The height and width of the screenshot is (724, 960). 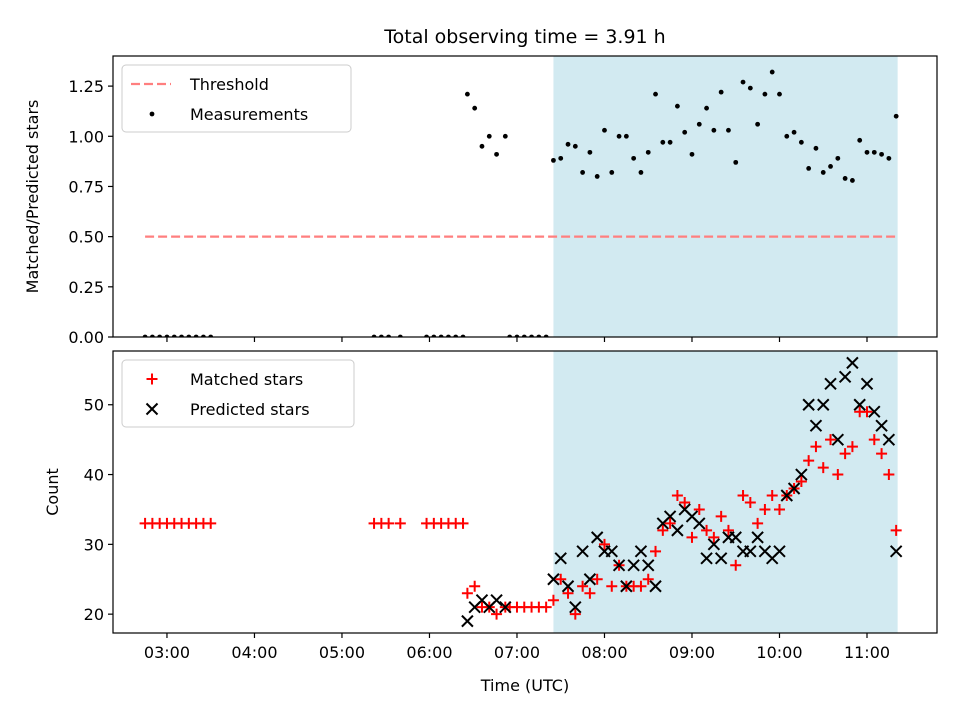 I want to click on count-y-tick-label: 50, so click(x=94, y=405).